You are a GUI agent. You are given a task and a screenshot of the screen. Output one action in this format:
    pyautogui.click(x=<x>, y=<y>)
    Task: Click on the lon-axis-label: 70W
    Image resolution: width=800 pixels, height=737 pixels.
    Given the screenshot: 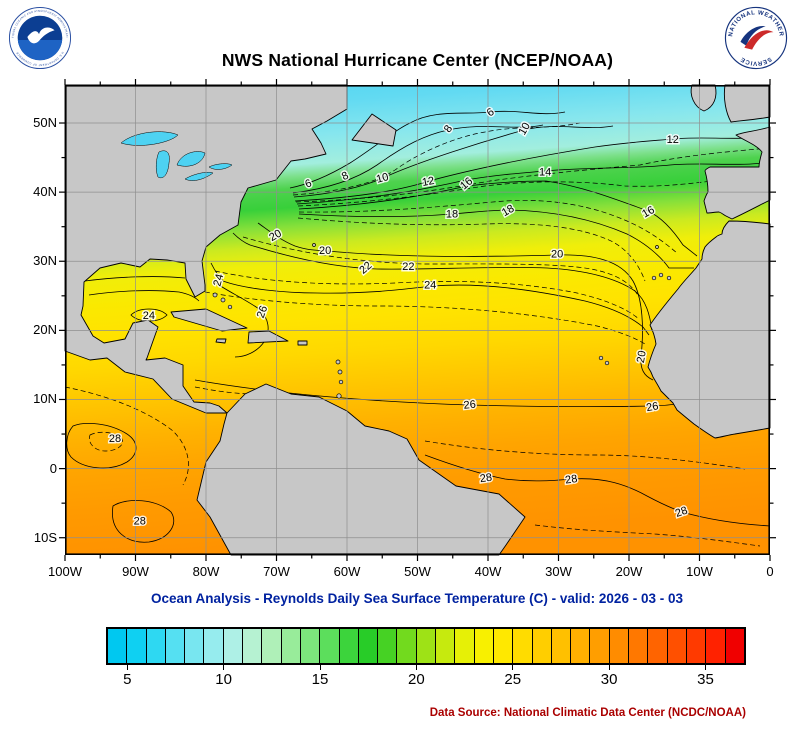 What is the action you would take?
    pyautogui.click(x=276, y=571)
    